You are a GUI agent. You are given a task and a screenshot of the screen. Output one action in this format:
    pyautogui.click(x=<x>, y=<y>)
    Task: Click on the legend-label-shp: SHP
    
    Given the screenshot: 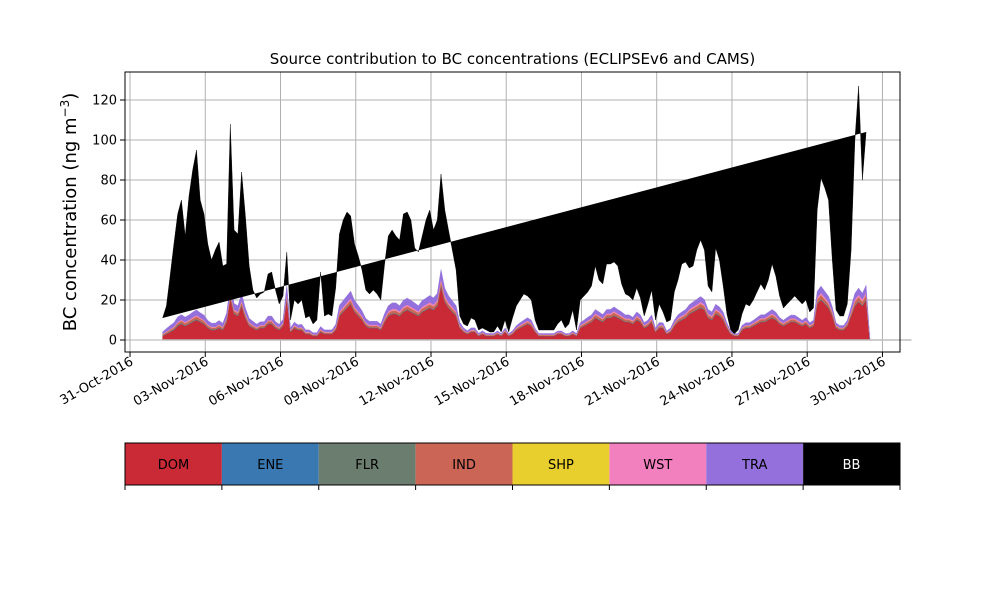 What is the action you would take?
    pyautogui.click(x=561, y=465)
    